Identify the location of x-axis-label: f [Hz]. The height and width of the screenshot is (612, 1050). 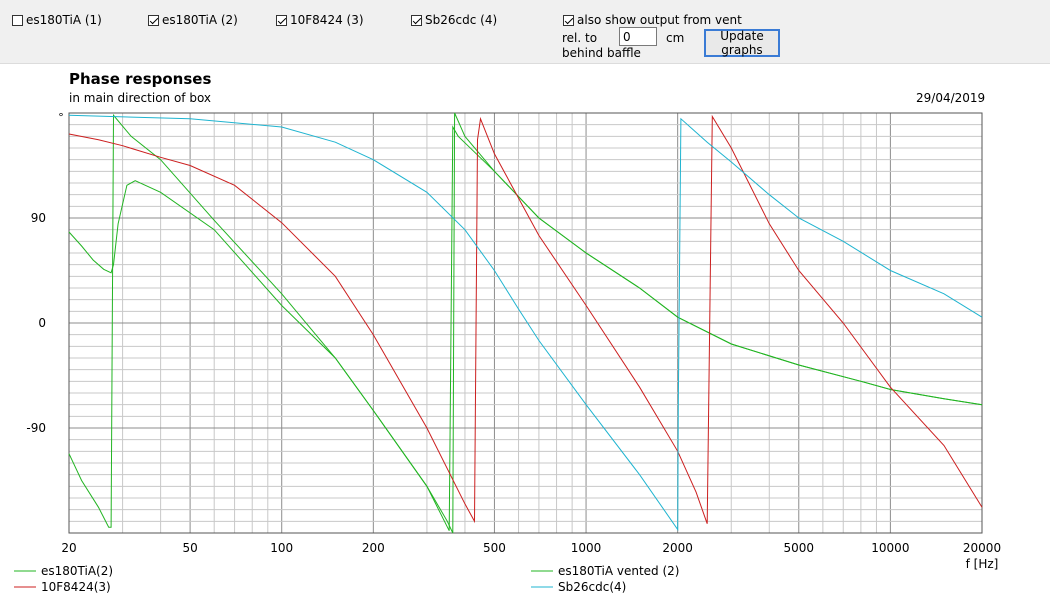
(982, 564).